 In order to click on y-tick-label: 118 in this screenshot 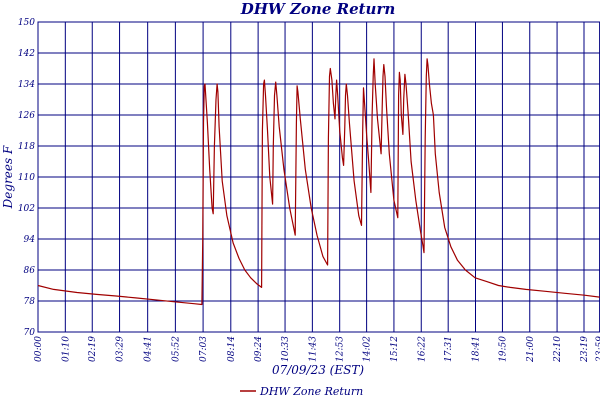, I will do `click(26, 147)`.